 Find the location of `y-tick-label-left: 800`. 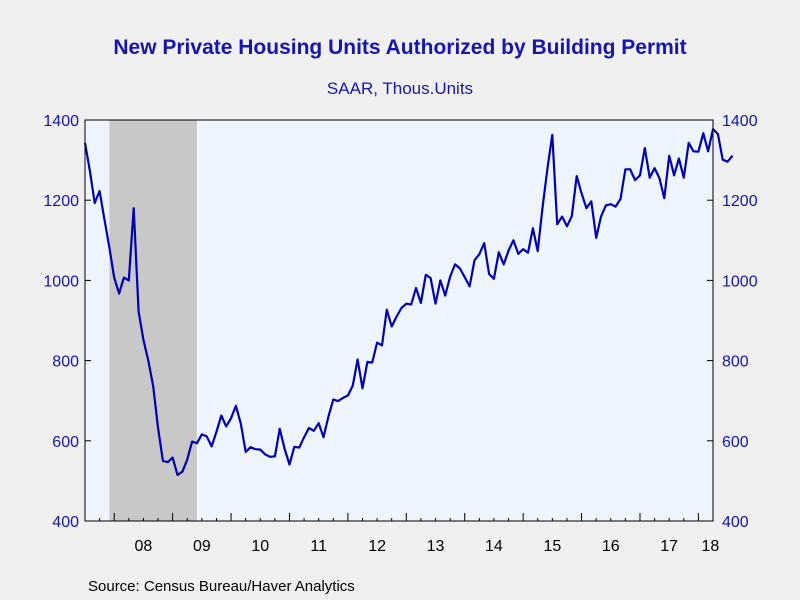

y-tick-label-left: 800 is located at coordinates (65, 362).